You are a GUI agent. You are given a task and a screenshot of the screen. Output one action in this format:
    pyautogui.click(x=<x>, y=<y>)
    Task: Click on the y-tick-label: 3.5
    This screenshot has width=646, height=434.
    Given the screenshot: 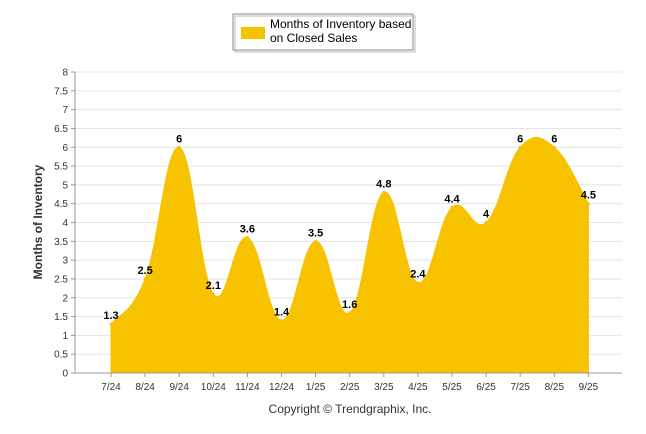 What is the action you would take?
    pyautogui.click(x=61, y=242)
    